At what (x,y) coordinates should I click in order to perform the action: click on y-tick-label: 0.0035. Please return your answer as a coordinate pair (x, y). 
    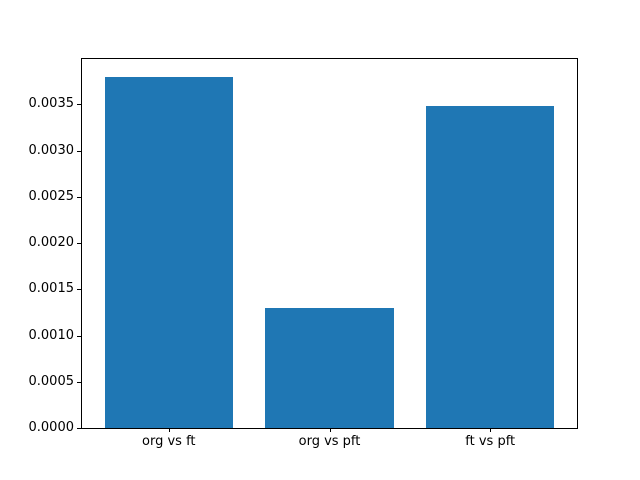
    Looking at the image, I should click on (51, 104).